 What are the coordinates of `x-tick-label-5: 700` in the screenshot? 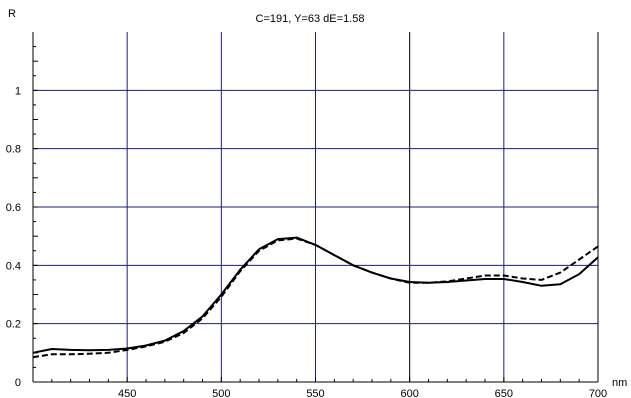 It's located at (598, 393).